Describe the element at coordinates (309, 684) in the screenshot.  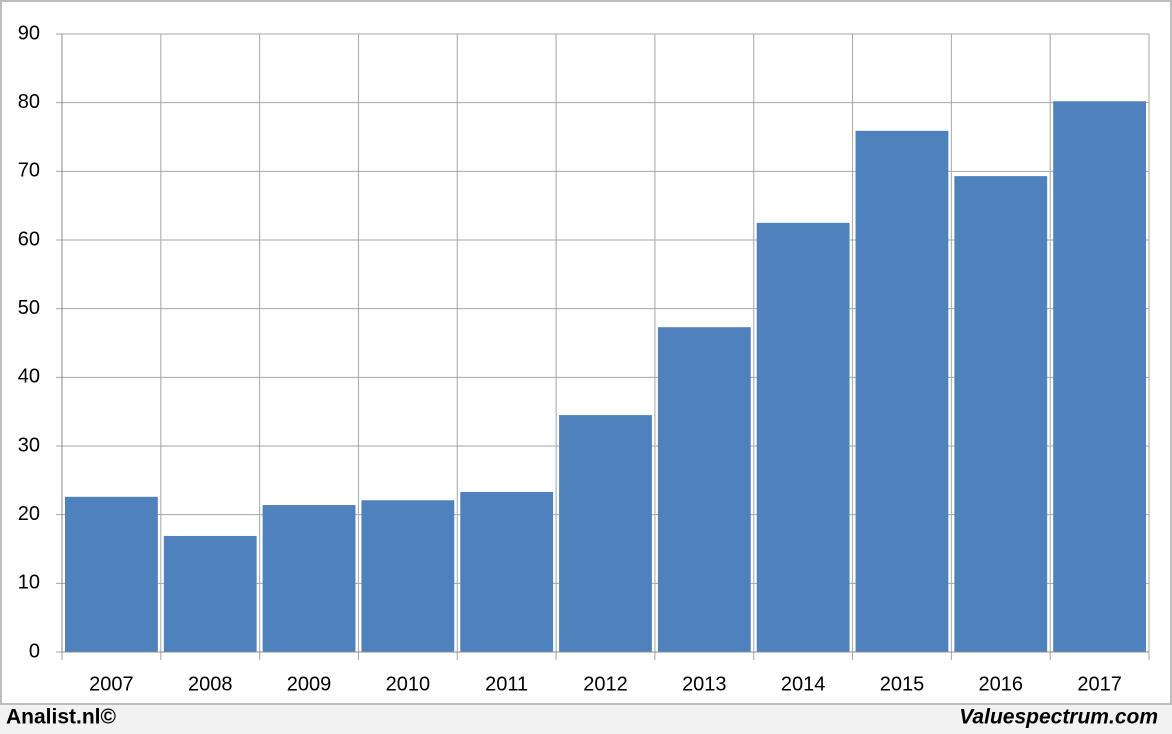
I see `x-tick-label: 2009` at that location.